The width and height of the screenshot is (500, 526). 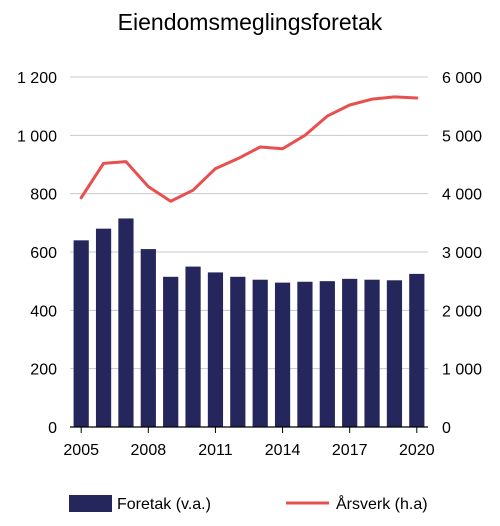 I want to click on x-tick-label: 2008, so click(x=149, y=450).